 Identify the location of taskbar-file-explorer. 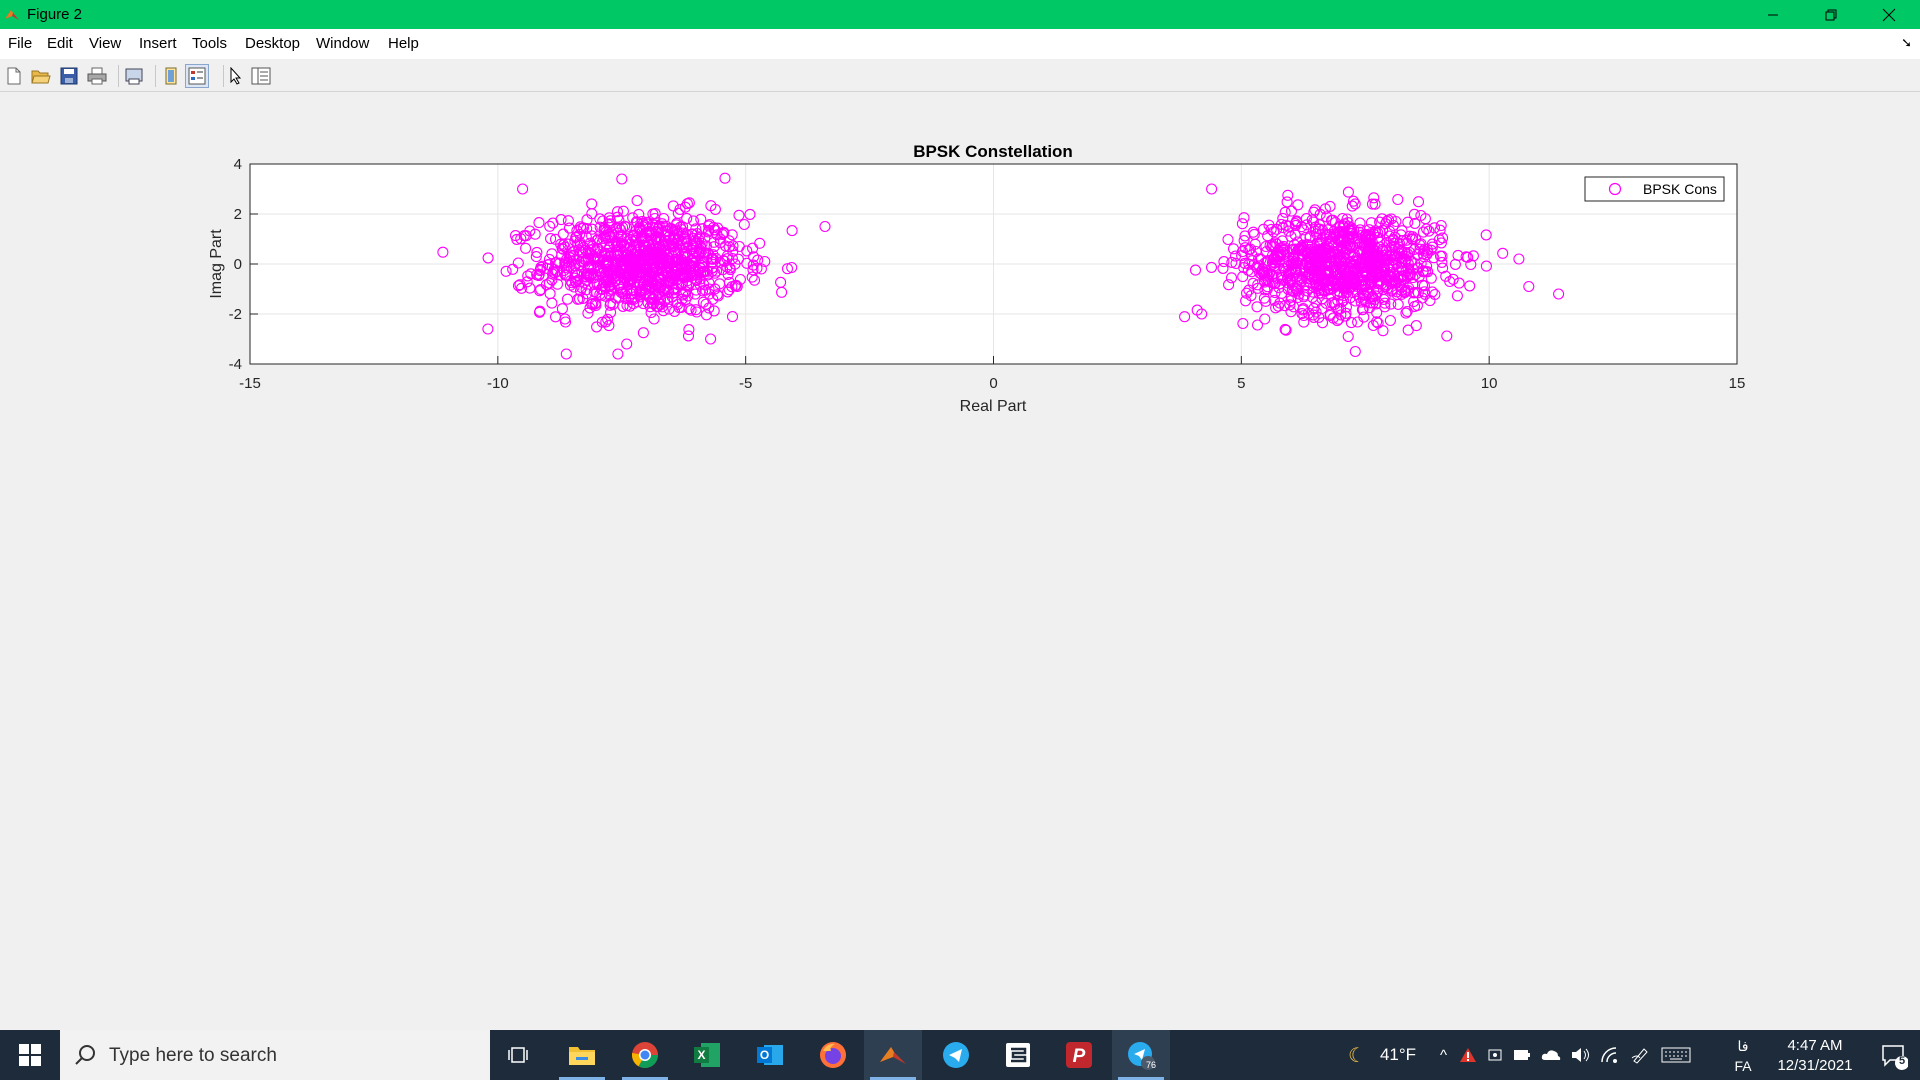
(582, 1055).